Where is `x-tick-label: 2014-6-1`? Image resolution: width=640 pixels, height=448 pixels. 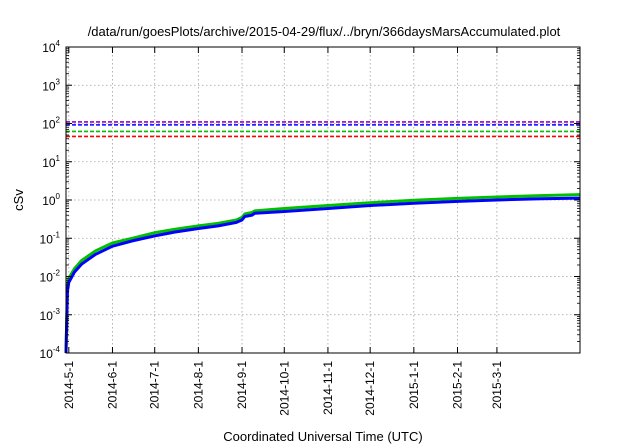 x-tick-label: 2014-6-1 is located at coordinates (112, 385).